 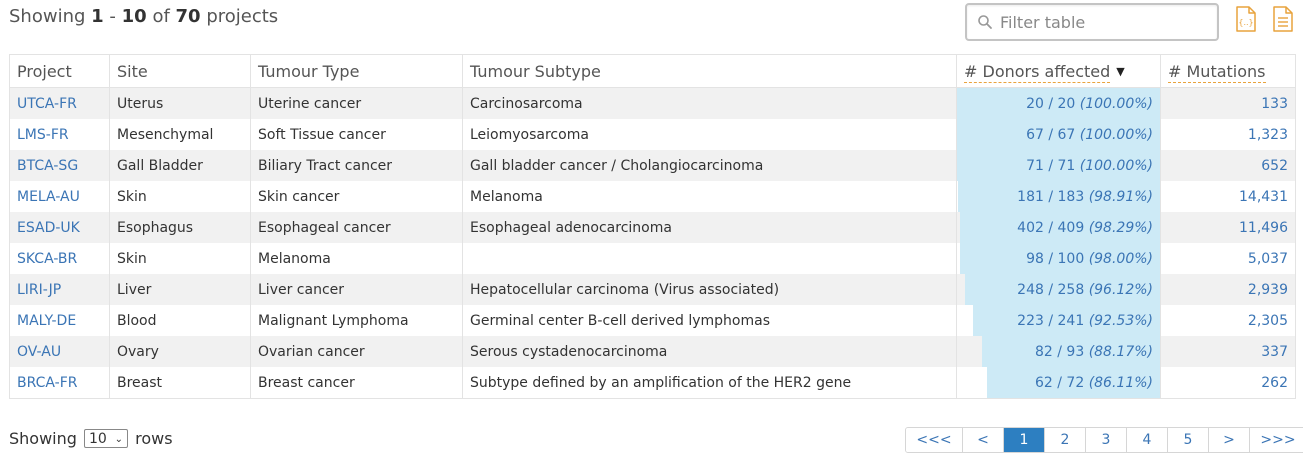 What do you see at coordinates (1059, 382) in the screenshot?
I see `donors-affected-link: 62 / 72` at bounding box center [1059, 382].